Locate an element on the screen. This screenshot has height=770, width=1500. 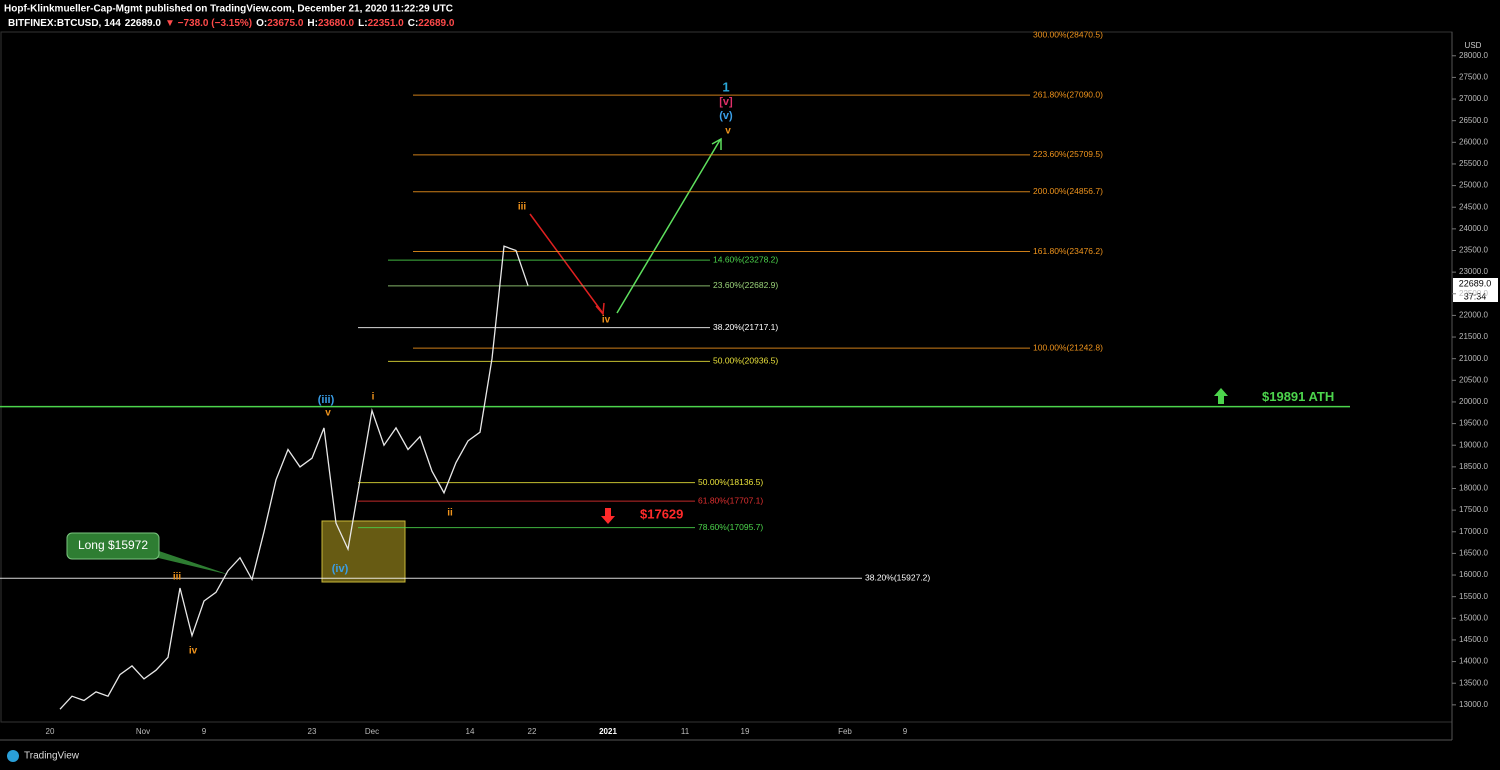
ohlc-value: 23680.0 is located at coordinates (336, 23).